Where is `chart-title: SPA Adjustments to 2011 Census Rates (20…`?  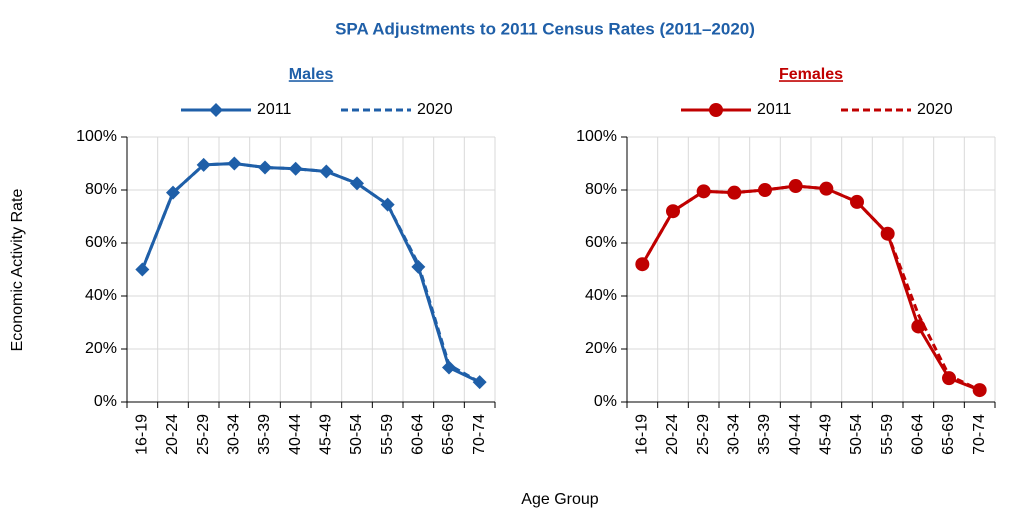 chart-title: SPA Adjustments to 2011 Census Rates (20… is located at coordinates (545, 28).